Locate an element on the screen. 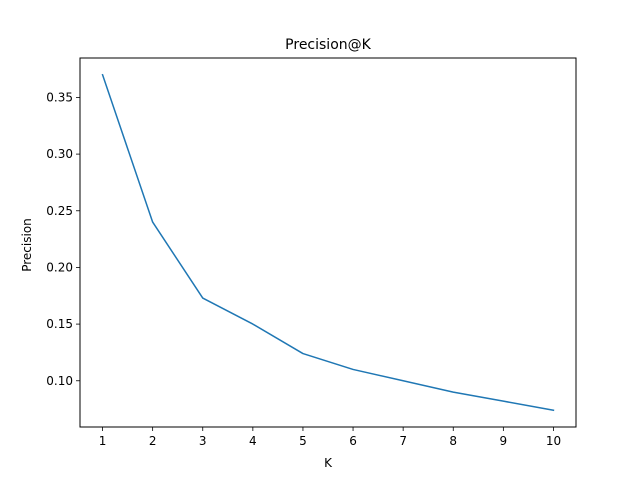  x-tick-label: 1 is located at coordinates (103, 441).